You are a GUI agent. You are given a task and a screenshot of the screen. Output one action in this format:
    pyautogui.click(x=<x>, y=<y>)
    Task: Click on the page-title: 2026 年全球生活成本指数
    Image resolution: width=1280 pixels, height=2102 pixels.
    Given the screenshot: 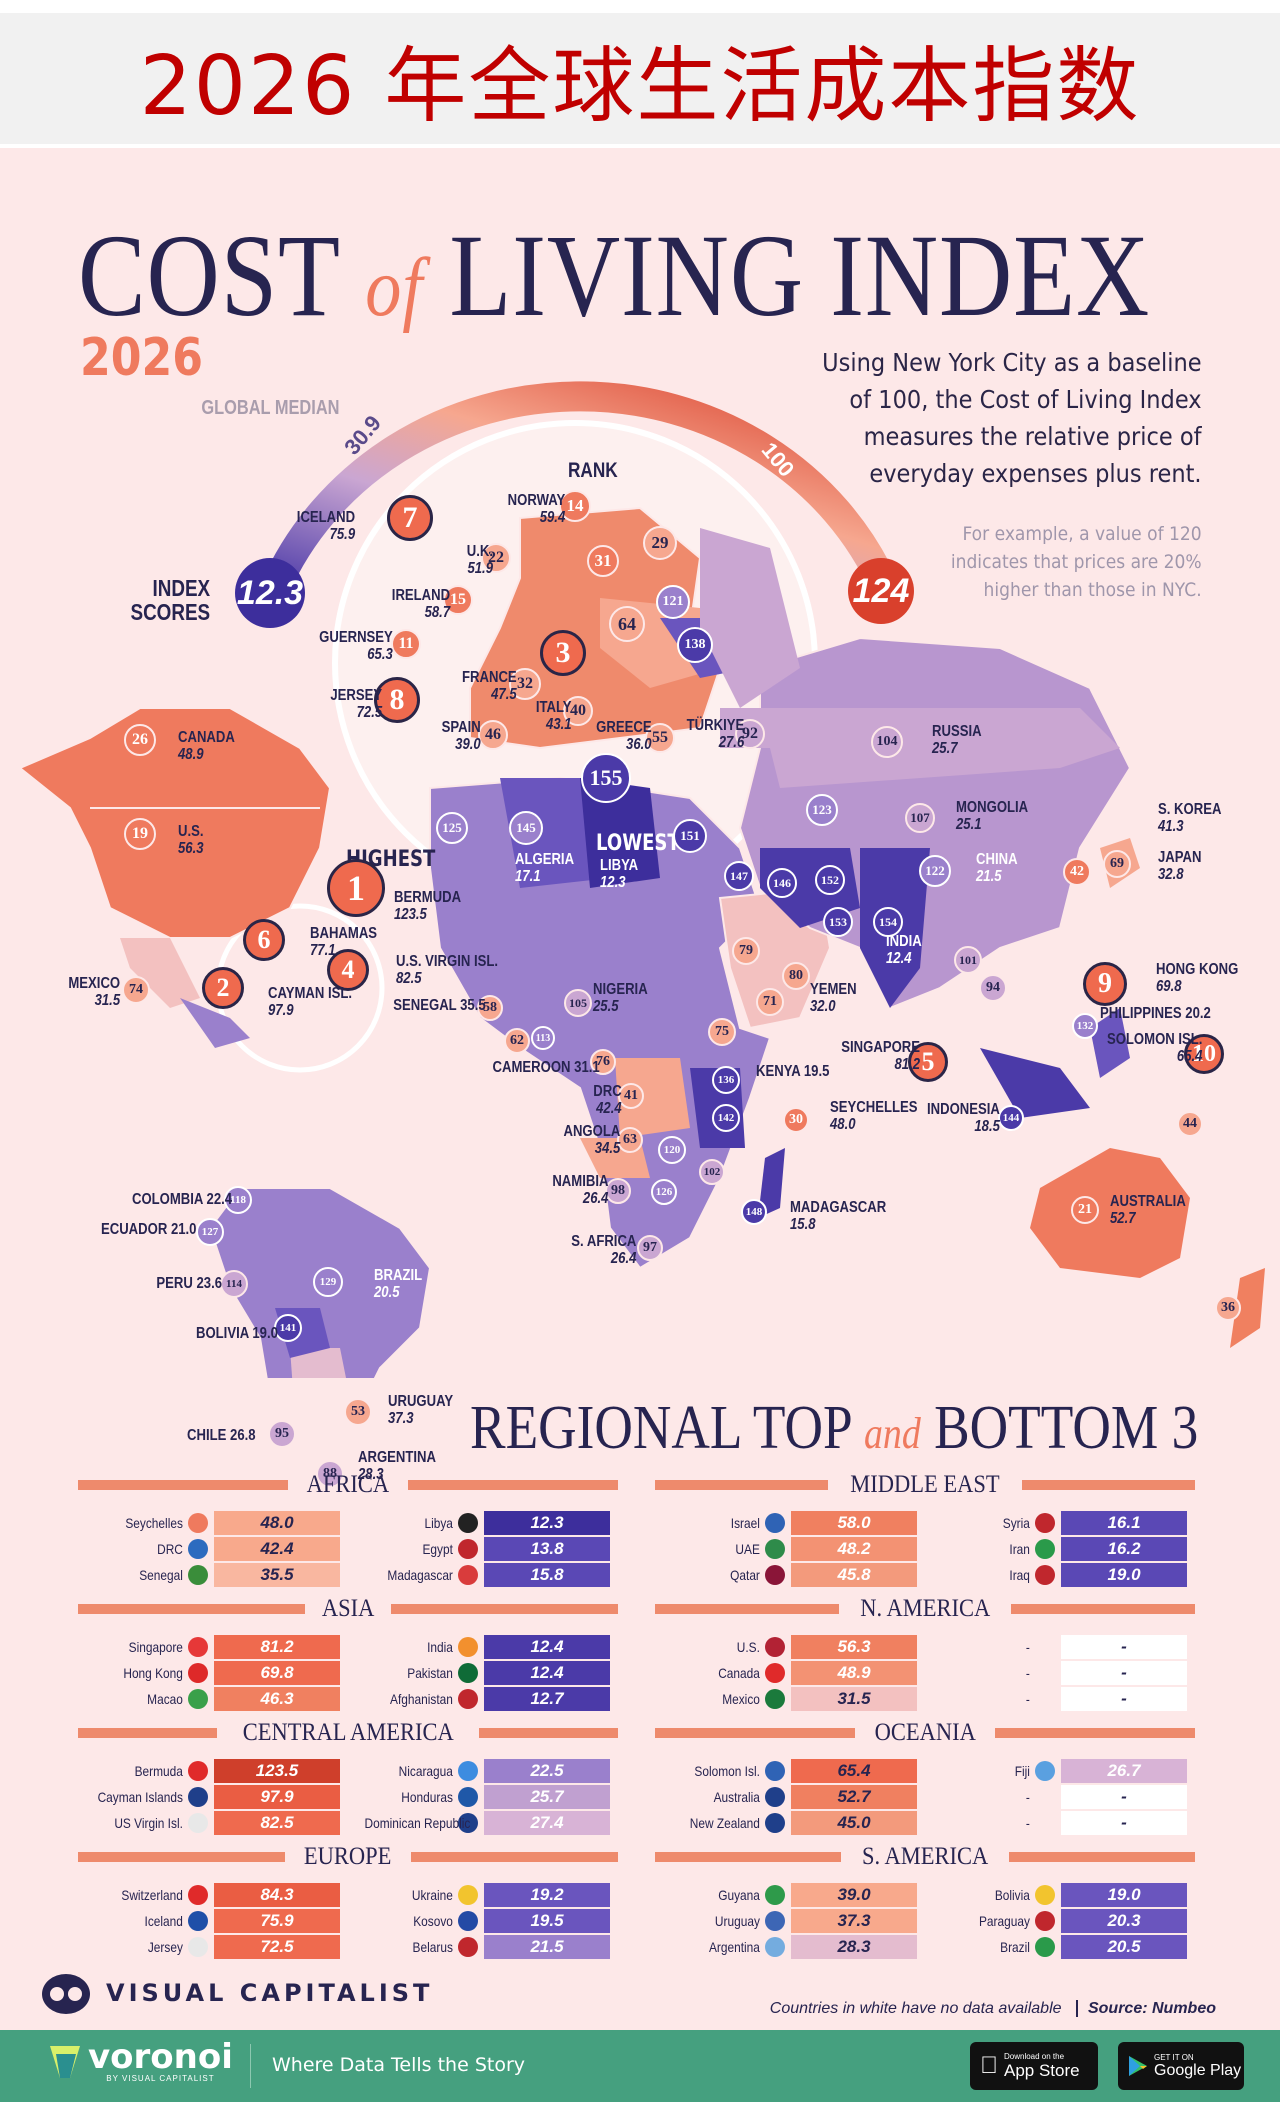 What is the action you would take?
    pyautogui.click(x=640, y=86)
    